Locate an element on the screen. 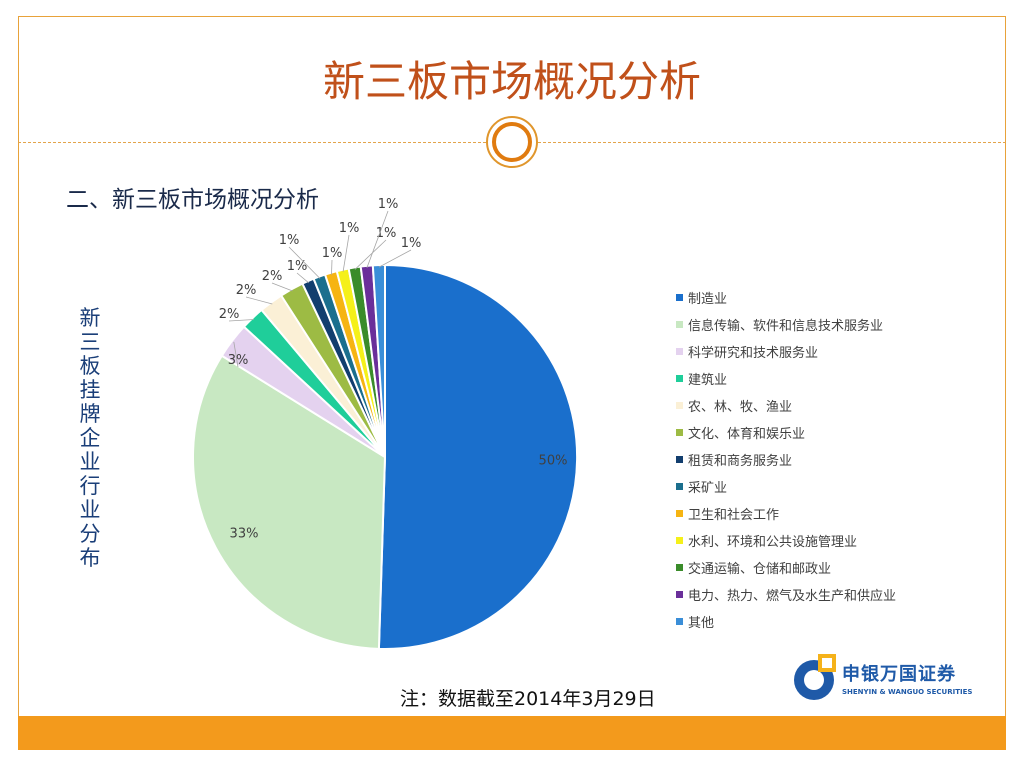 Image resolution: width=1024 pixels, height=768 pixels. legend-label: 科学研究和技术服务业 is located at coordinates (753, 353).